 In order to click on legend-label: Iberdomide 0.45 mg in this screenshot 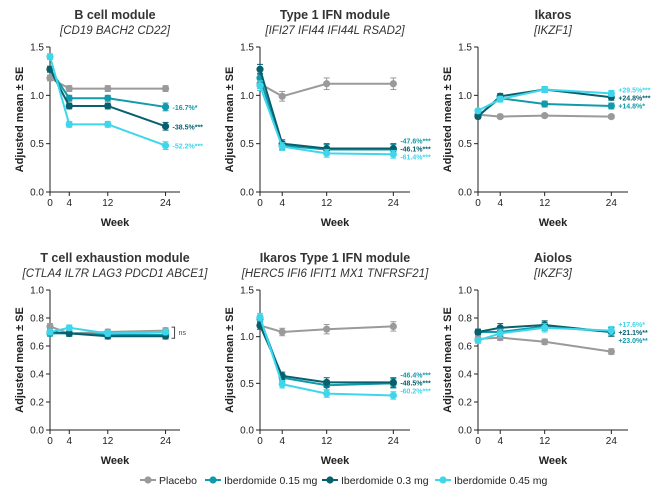, I will do `click(501, 481)`.